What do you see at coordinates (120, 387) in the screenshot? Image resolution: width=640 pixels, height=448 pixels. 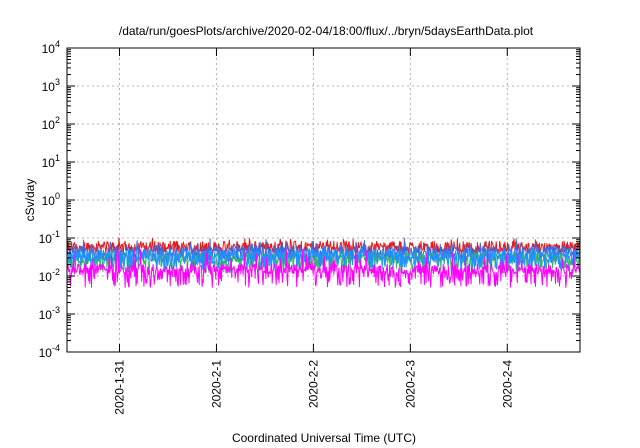 I see `x-tick-label: 2020-1-31` at bounding box center [120, 387].